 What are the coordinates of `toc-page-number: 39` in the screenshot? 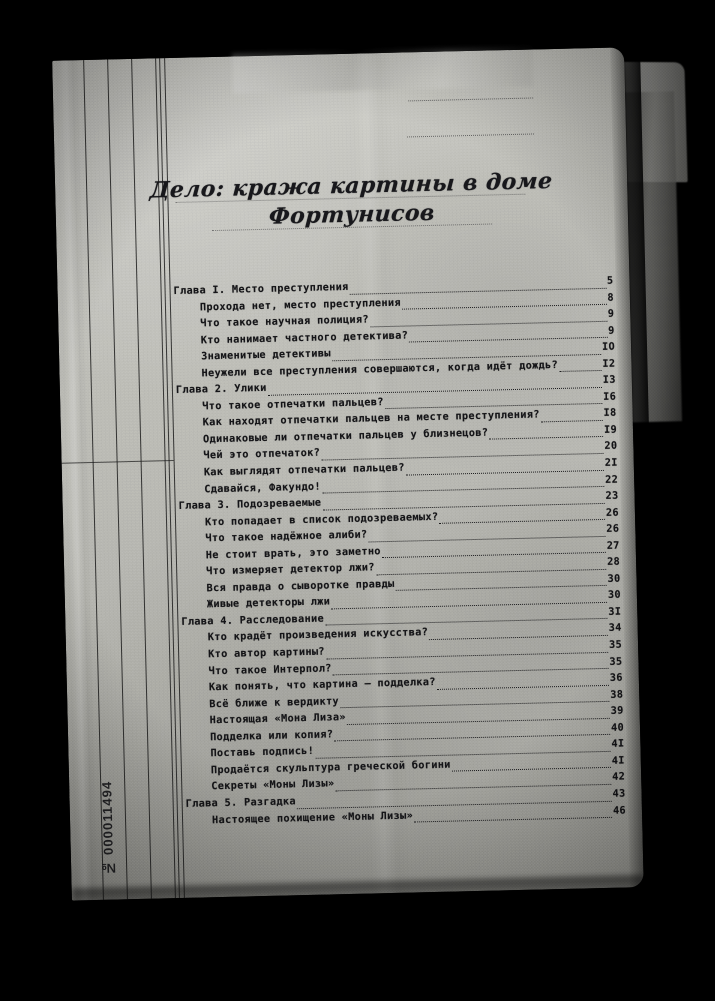 It's located at (617, 711).